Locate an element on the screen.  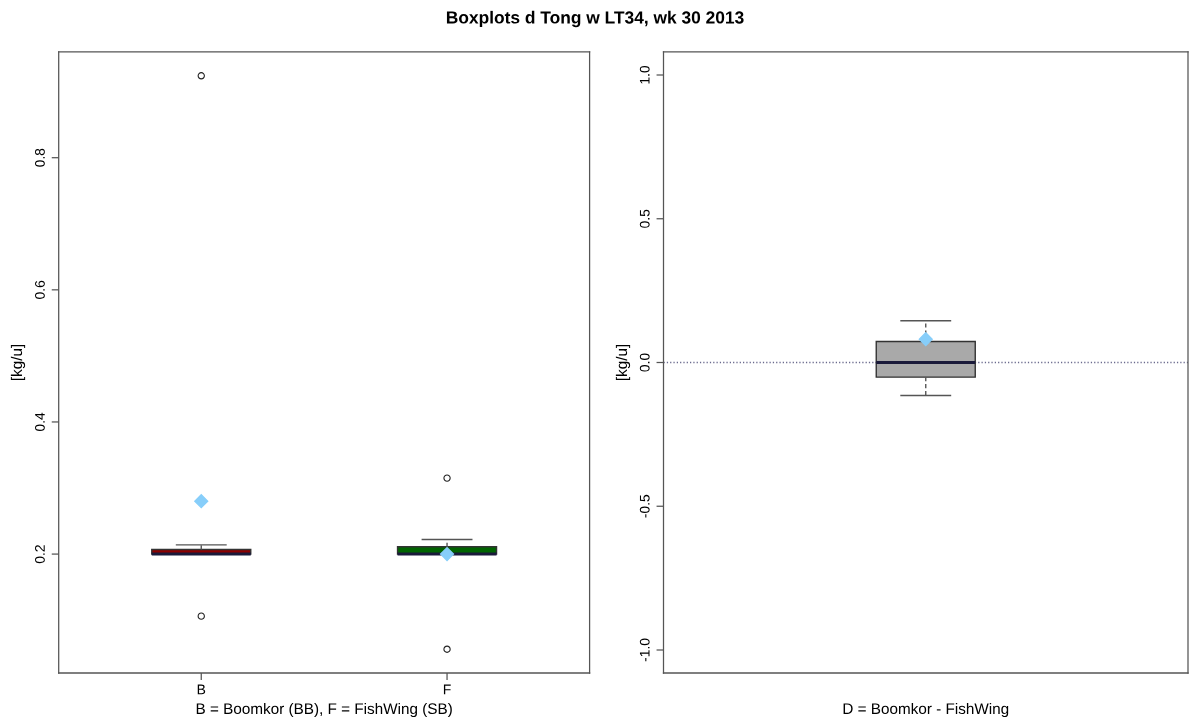
y-tick-label: 0.0 is located at coordinates (644, 362).